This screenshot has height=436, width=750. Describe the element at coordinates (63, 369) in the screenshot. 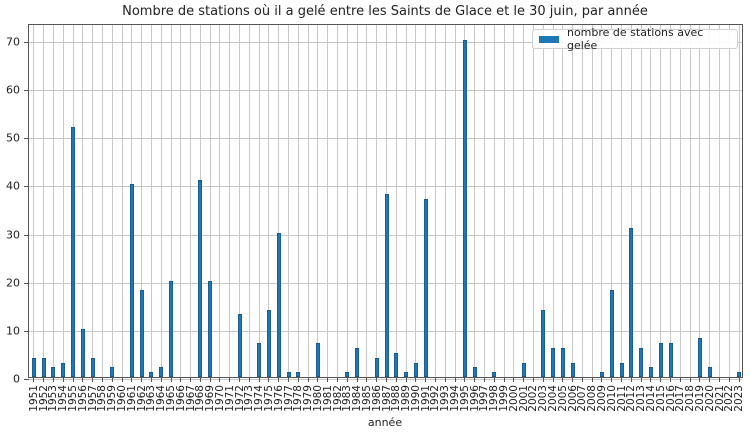

I see `bar-1954` at that location.